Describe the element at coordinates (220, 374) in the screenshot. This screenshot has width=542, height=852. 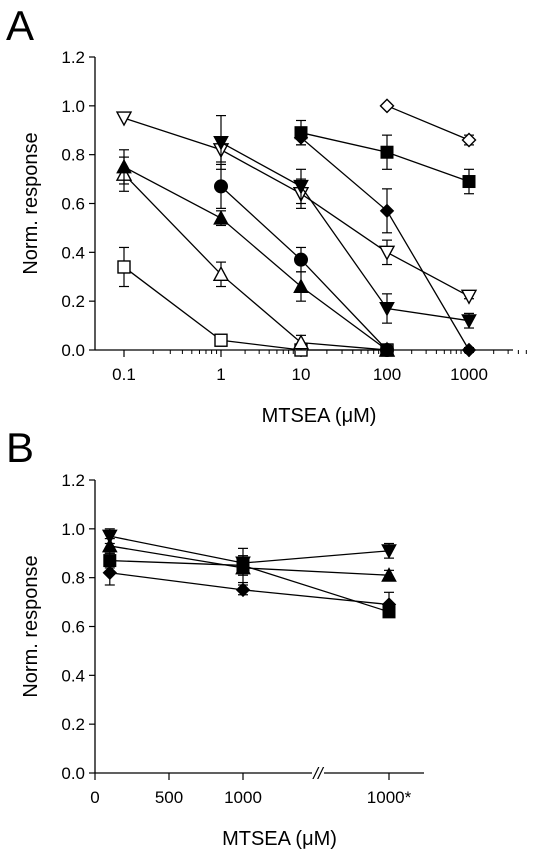
I see `x-tick-label: 1` at that location.